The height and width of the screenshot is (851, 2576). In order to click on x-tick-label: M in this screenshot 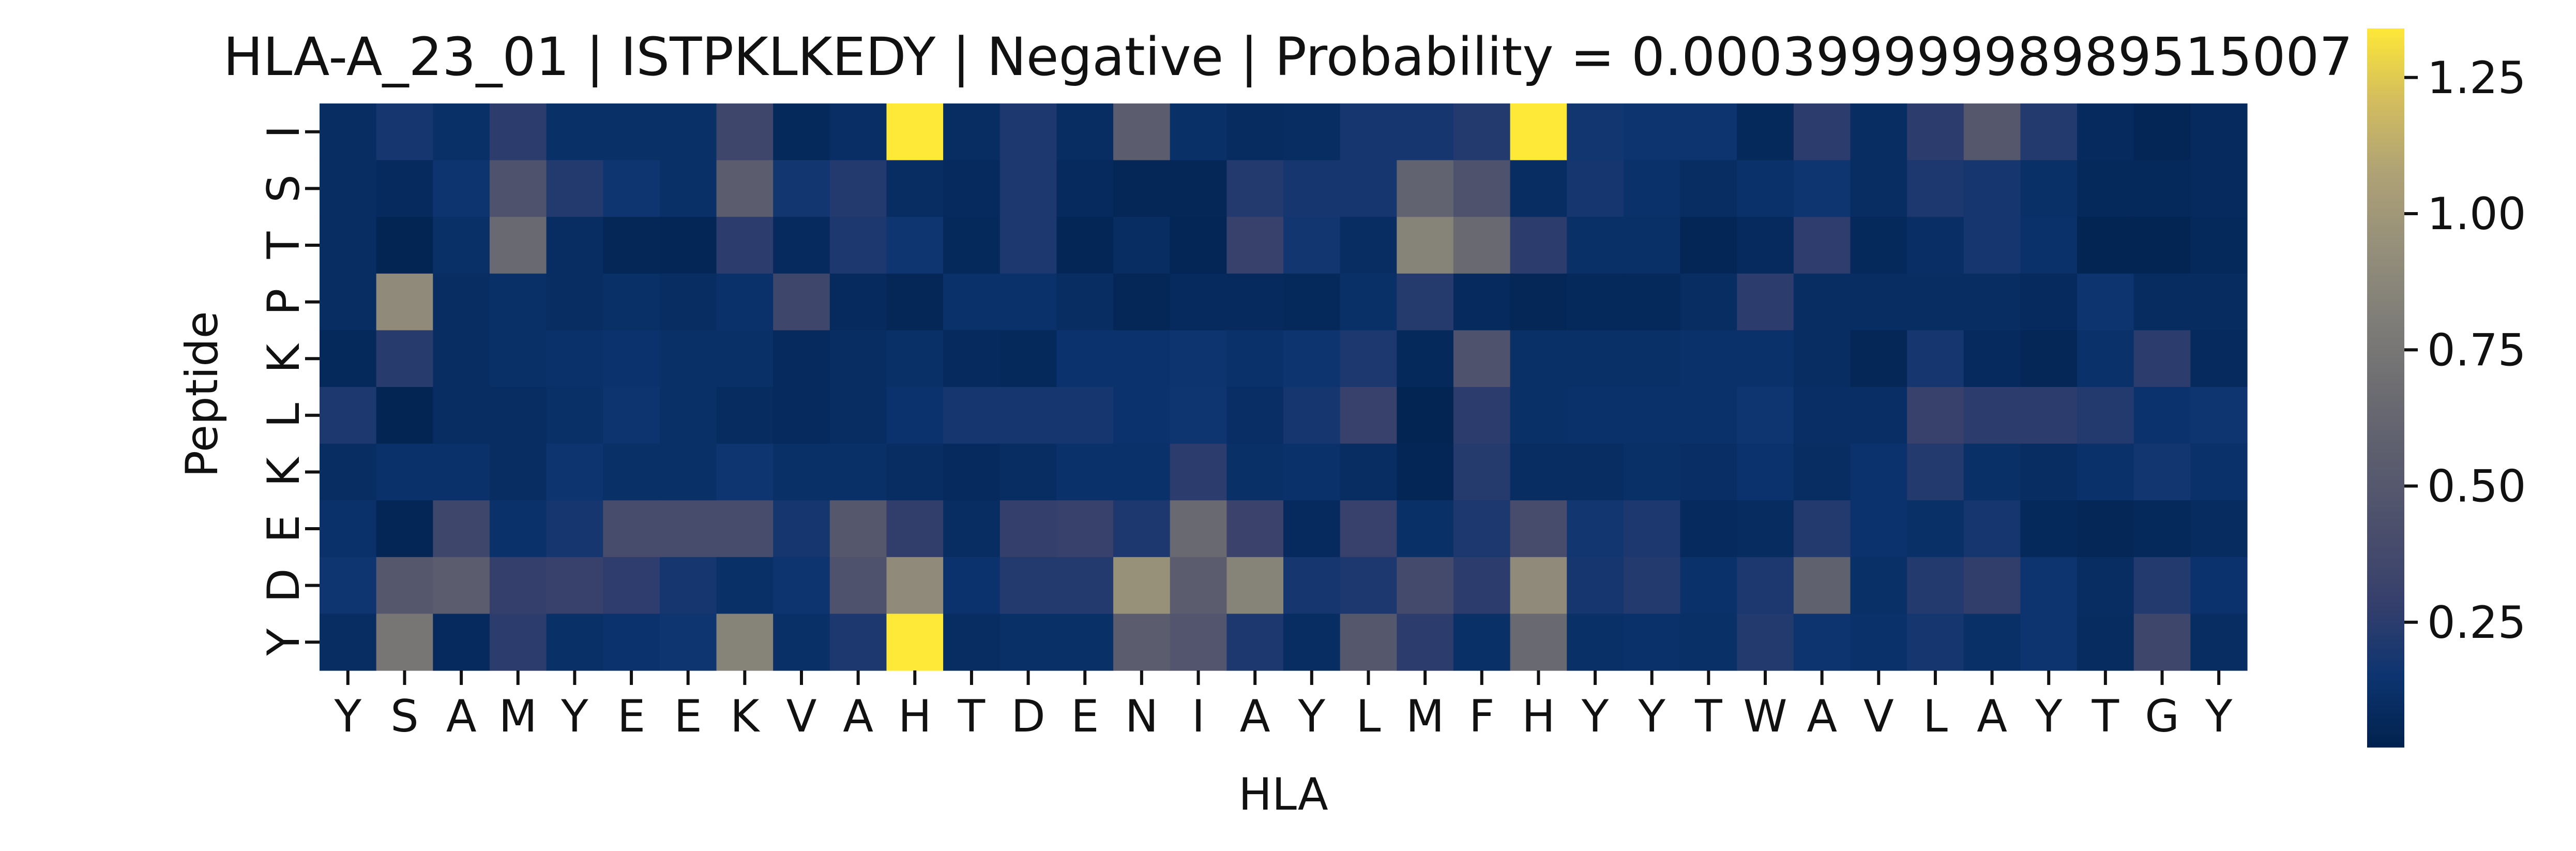, I will do `click(518, 716)`.